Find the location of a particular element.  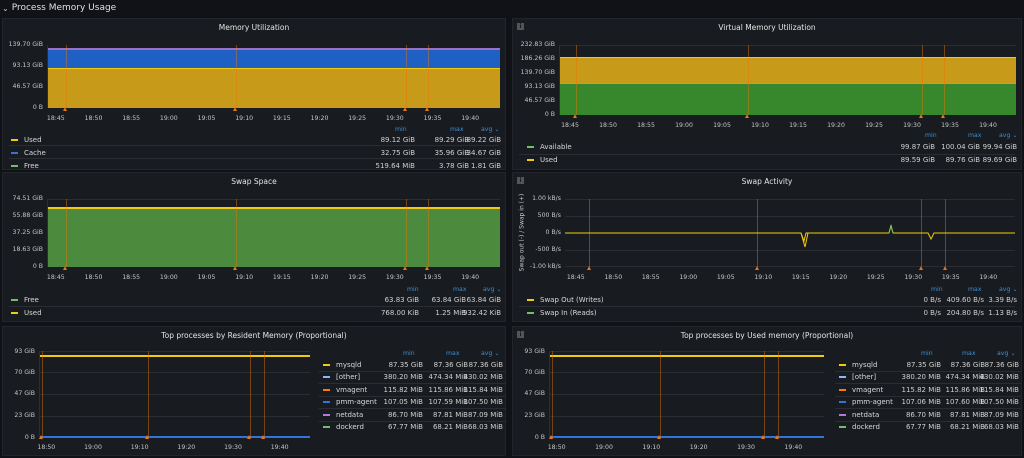

legend-item-available: Available 99.87 GiB 100.04 GiB 99.94 GiB is located at coordinates (772, 146).